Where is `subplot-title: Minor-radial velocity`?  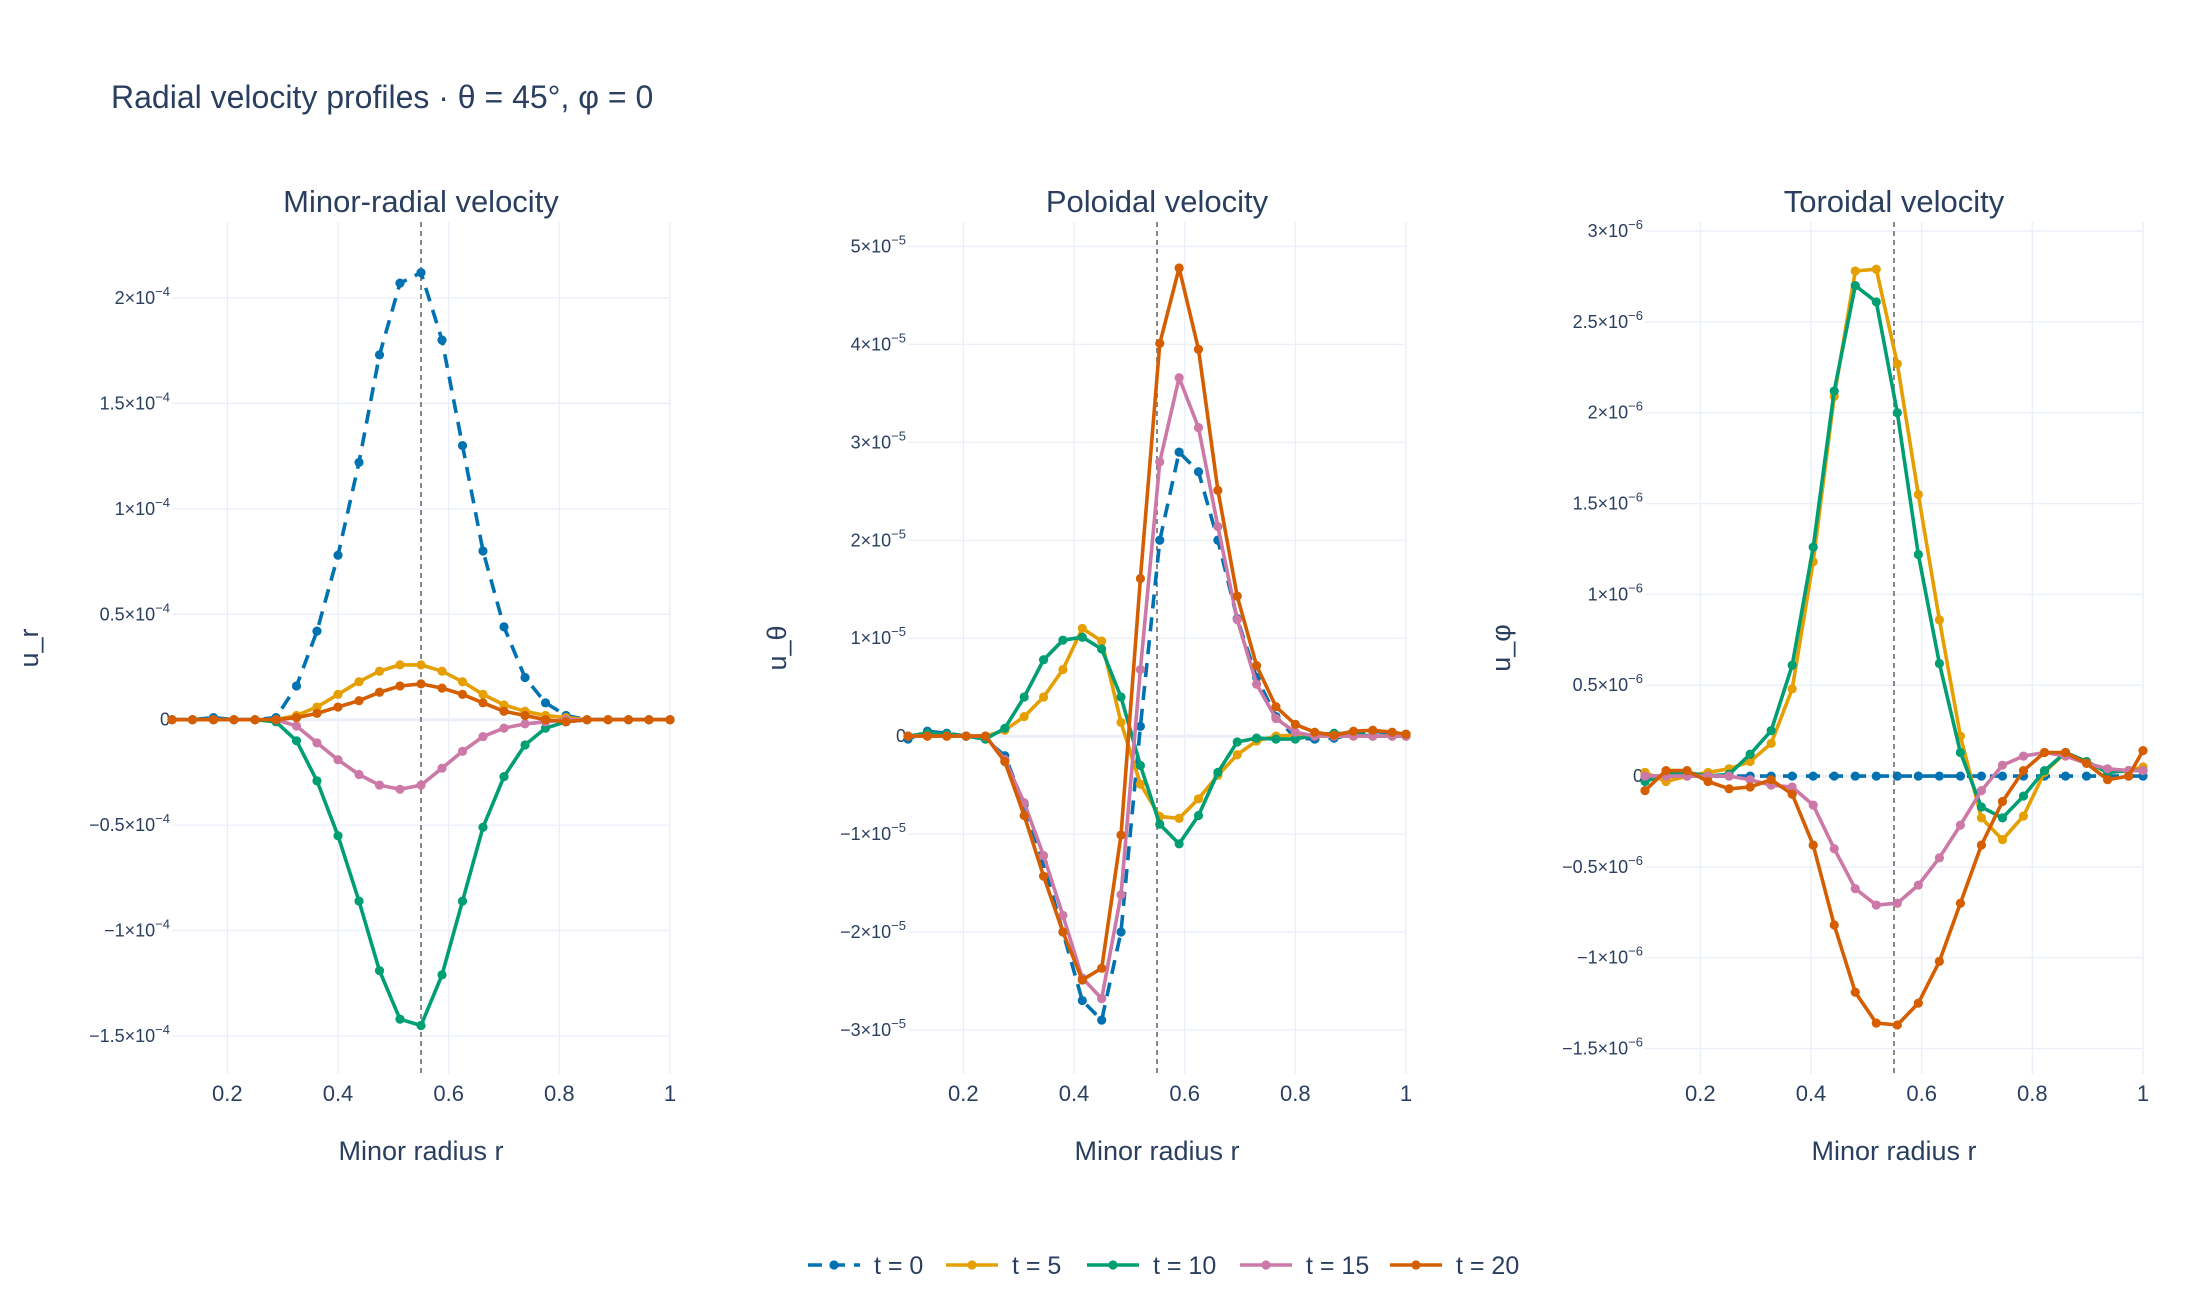 subplot-title: Minor-radial velocity is located at coordinates (421, 201).